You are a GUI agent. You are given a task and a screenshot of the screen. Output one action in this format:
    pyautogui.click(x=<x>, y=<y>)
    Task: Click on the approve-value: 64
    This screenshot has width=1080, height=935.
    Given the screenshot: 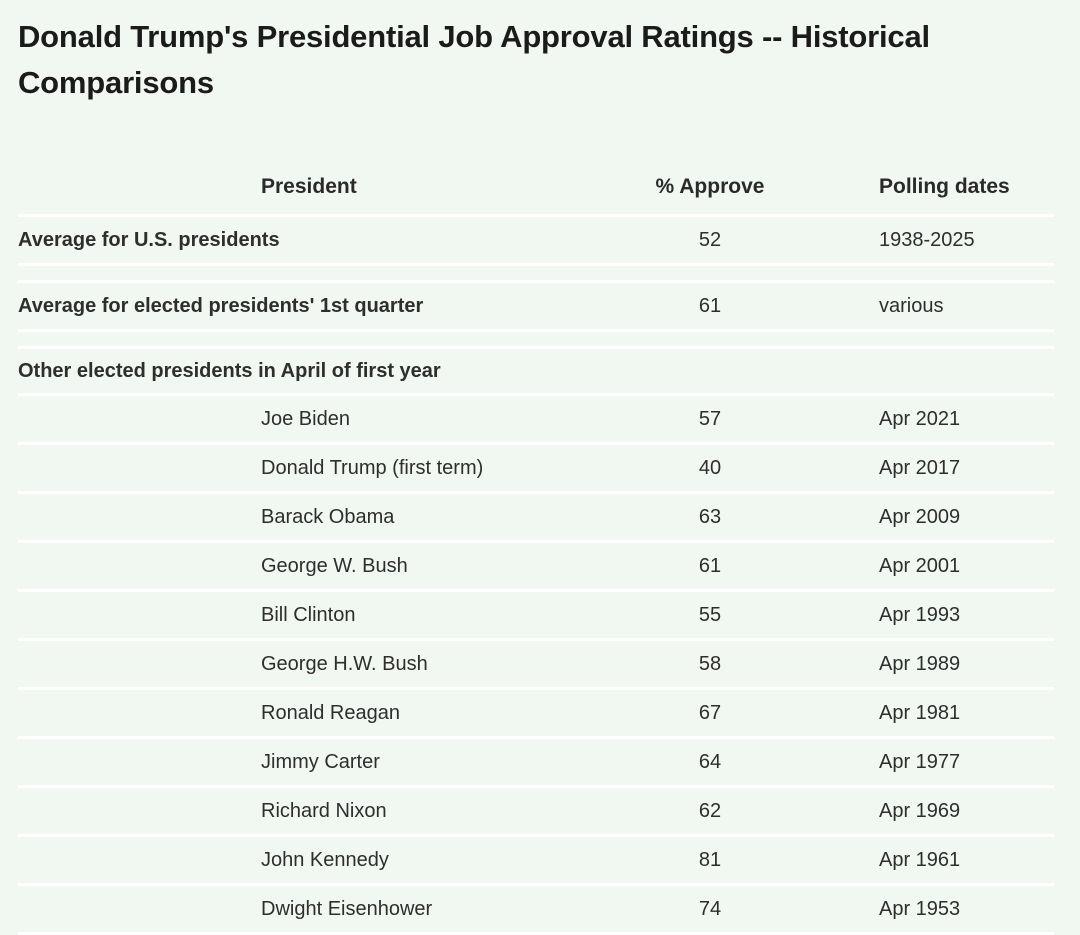 What is the action you would take?
    pyautogui.click(x=736, y=762)
    